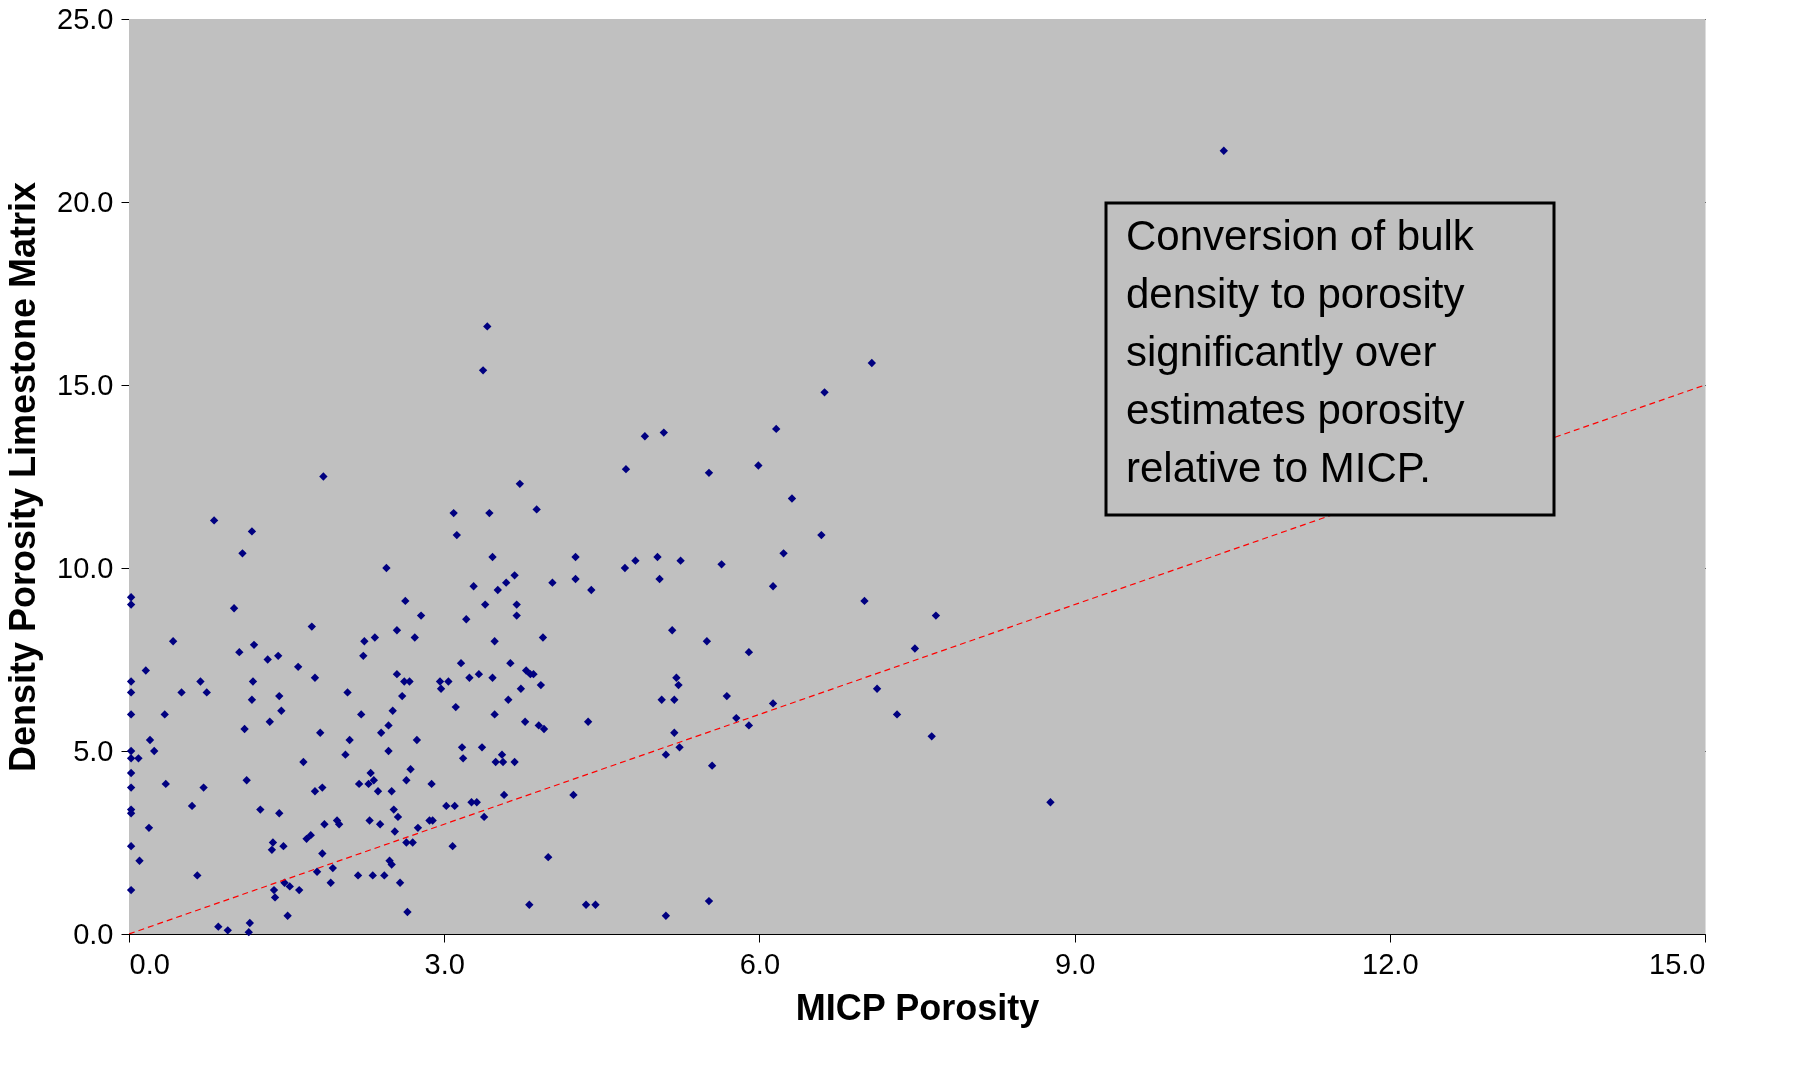  I want to click on y-axis-title: Density Porosity Limestone Matrix, so click(23, 477).